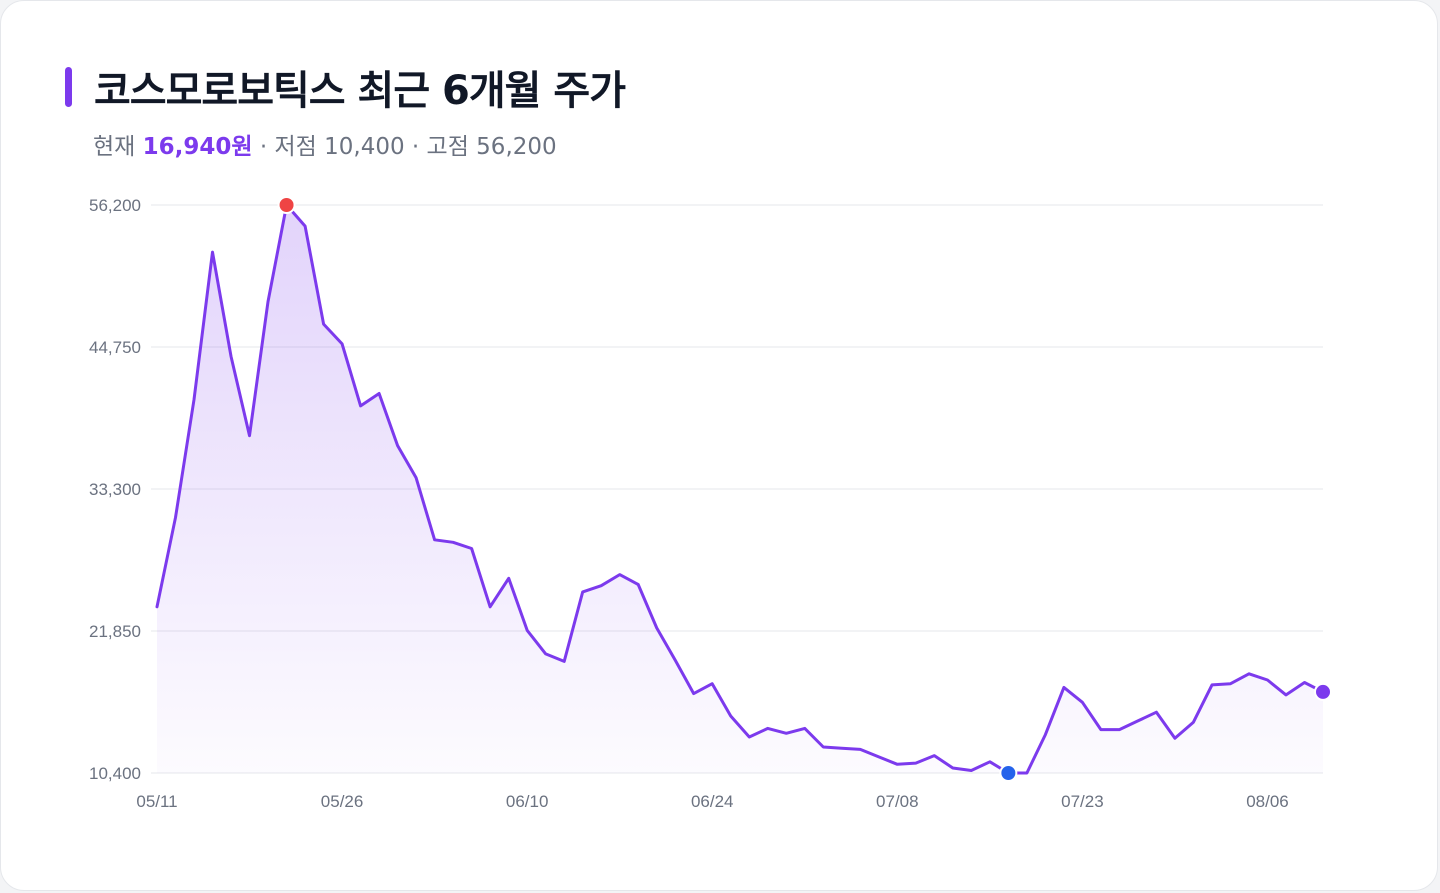 The image size is (1440, 893). What do you see at coordinates (1323, 691) in the screenshot?
I see `current-point-marker` at bounding box center [1323, 691].